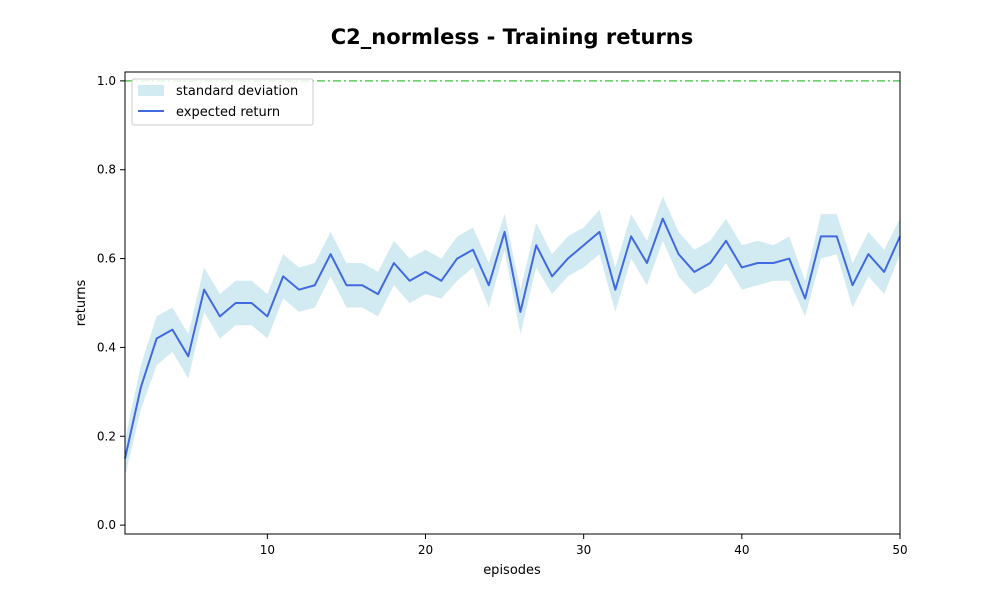  I want to click on legend-box, so click(222, 102).